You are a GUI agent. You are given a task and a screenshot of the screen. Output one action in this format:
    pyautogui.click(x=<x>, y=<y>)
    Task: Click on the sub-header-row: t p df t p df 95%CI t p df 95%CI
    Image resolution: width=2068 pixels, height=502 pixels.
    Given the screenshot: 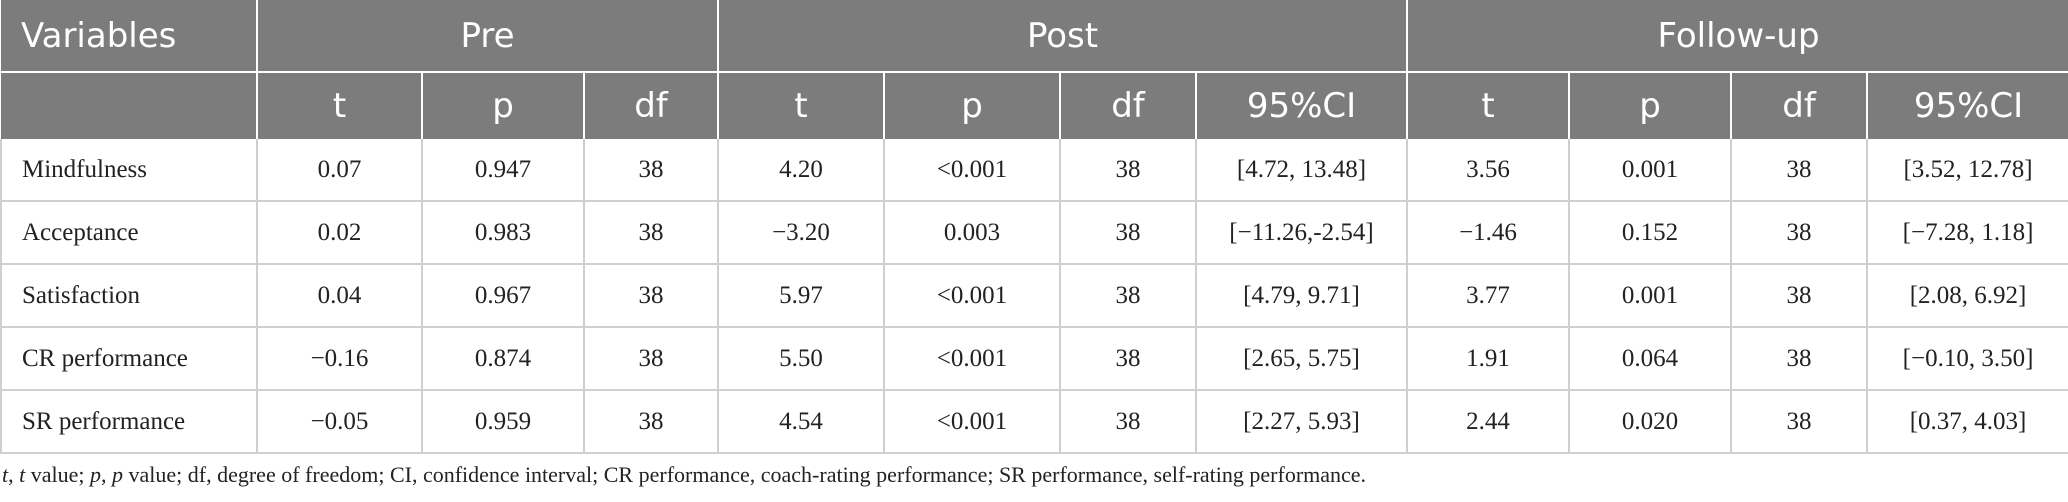 What is the action you would take?
    pyautogui.click(x=1034, y=105)
    